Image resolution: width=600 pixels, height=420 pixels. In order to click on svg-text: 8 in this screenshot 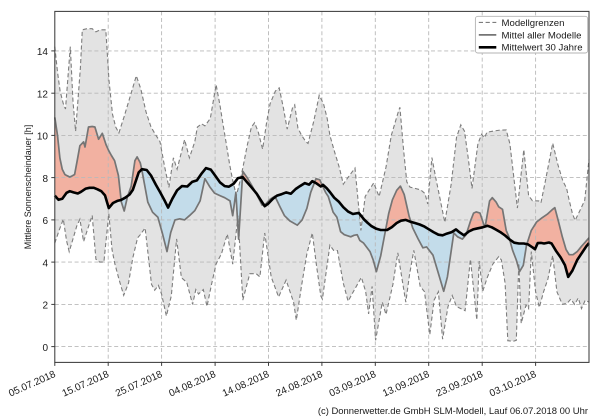, I will do `click(45, 179)`.